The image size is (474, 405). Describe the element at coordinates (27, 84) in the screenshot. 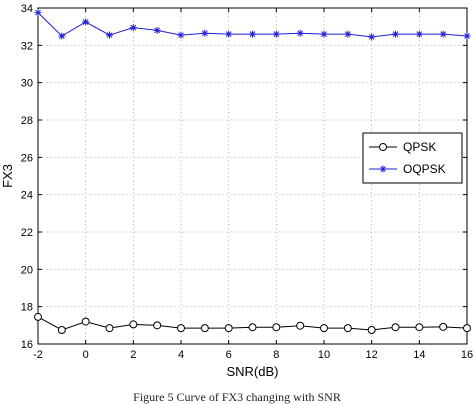

I see `y-tick-label: 30` at that location.